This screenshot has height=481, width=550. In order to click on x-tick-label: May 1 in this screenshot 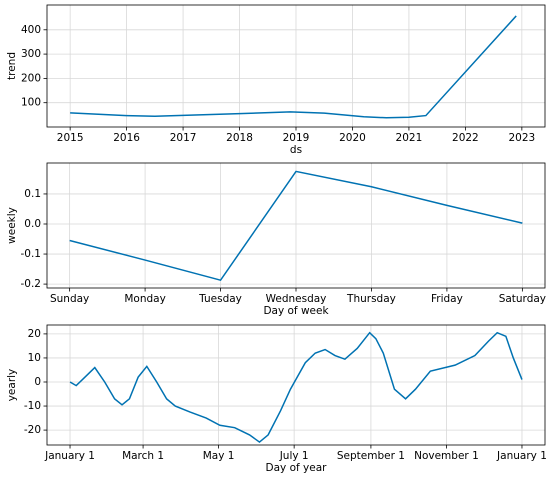, I will do `click(219, 456)`.